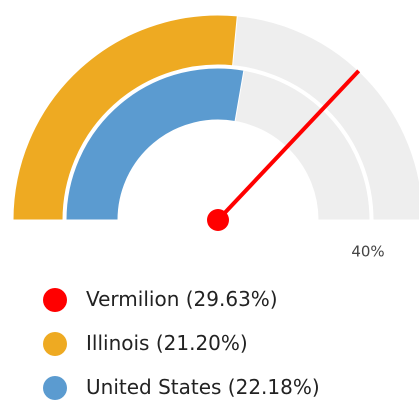 This screenshot has width=419, height=400. I want to click on legend-value: (29.63%), so click(232, 299).